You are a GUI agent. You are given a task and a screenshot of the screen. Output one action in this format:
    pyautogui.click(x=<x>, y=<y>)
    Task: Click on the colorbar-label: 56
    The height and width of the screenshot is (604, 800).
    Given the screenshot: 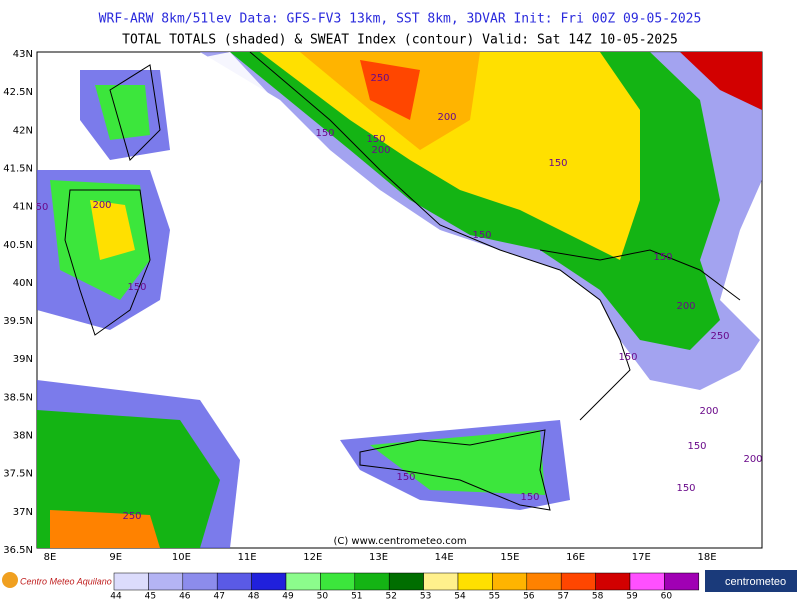 What is the action you would take?
    pyautogui.click(x=529, y=596)
    